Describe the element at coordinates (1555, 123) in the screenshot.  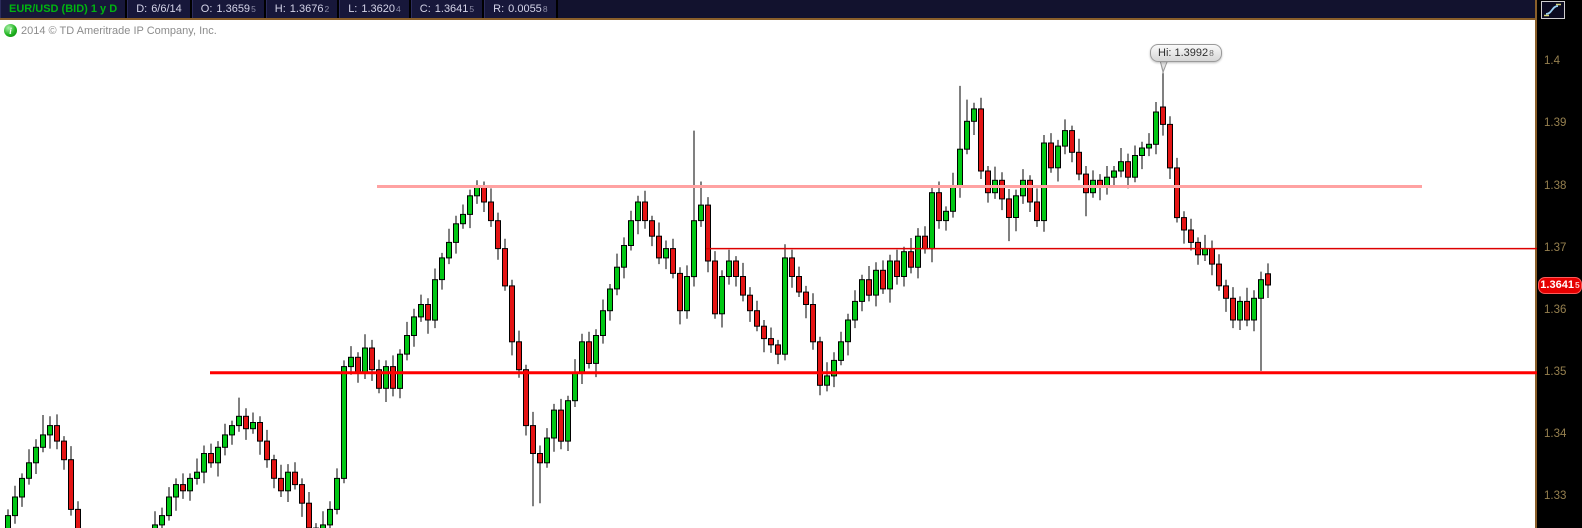
I see `axis-tick-label: 1.39` at that location.